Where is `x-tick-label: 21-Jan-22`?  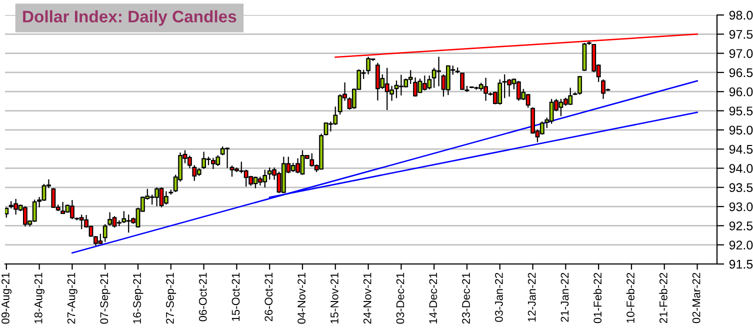
x-tick-label: 21-Jan-22 is located at coordinates (564, 297).